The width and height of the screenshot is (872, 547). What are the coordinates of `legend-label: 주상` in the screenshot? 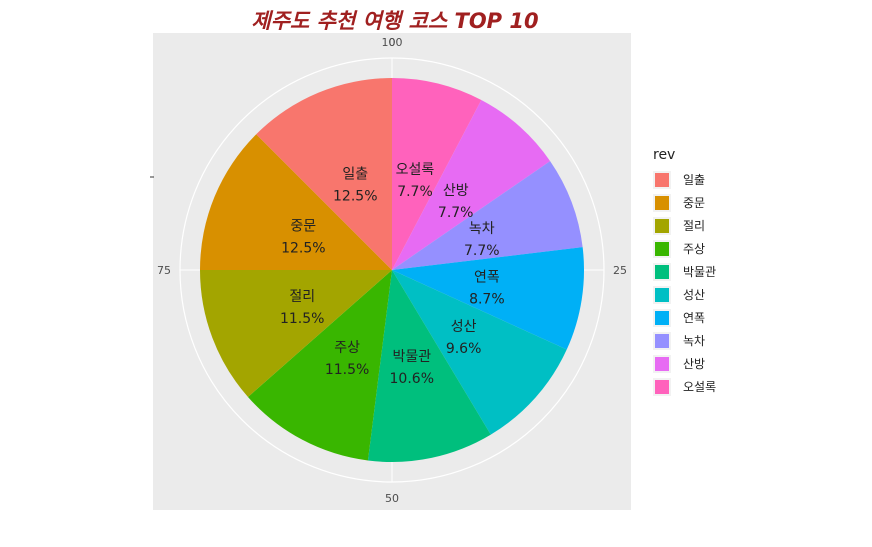 It's located at (694, 249).